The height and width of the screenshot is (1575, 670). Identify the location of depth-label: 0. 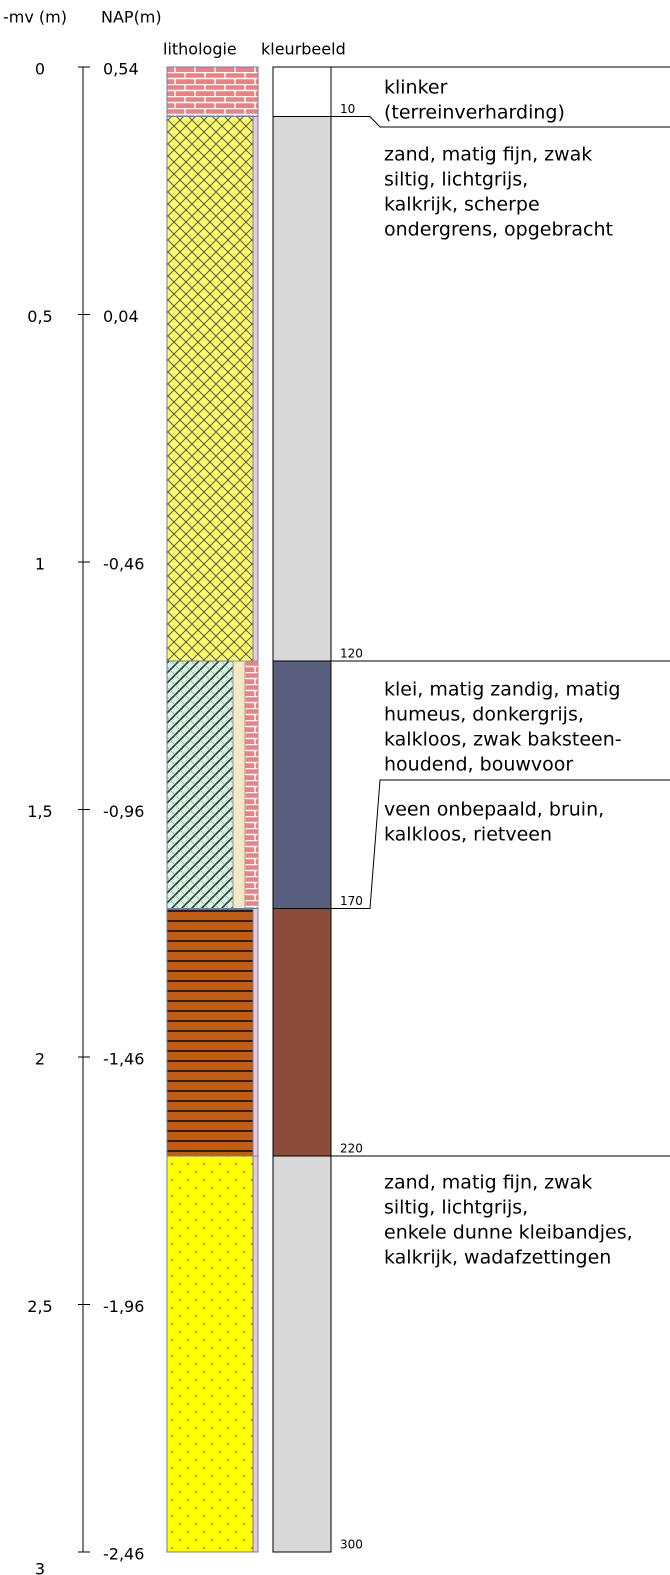
(40, 69).